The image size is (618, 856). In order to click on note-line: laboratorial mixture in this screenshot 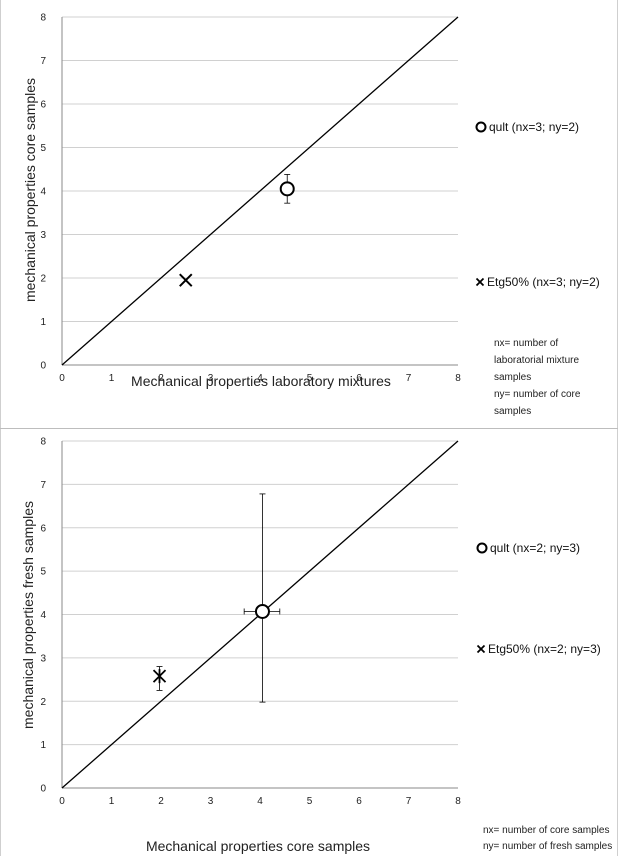, I will do `click(536, 360)`.